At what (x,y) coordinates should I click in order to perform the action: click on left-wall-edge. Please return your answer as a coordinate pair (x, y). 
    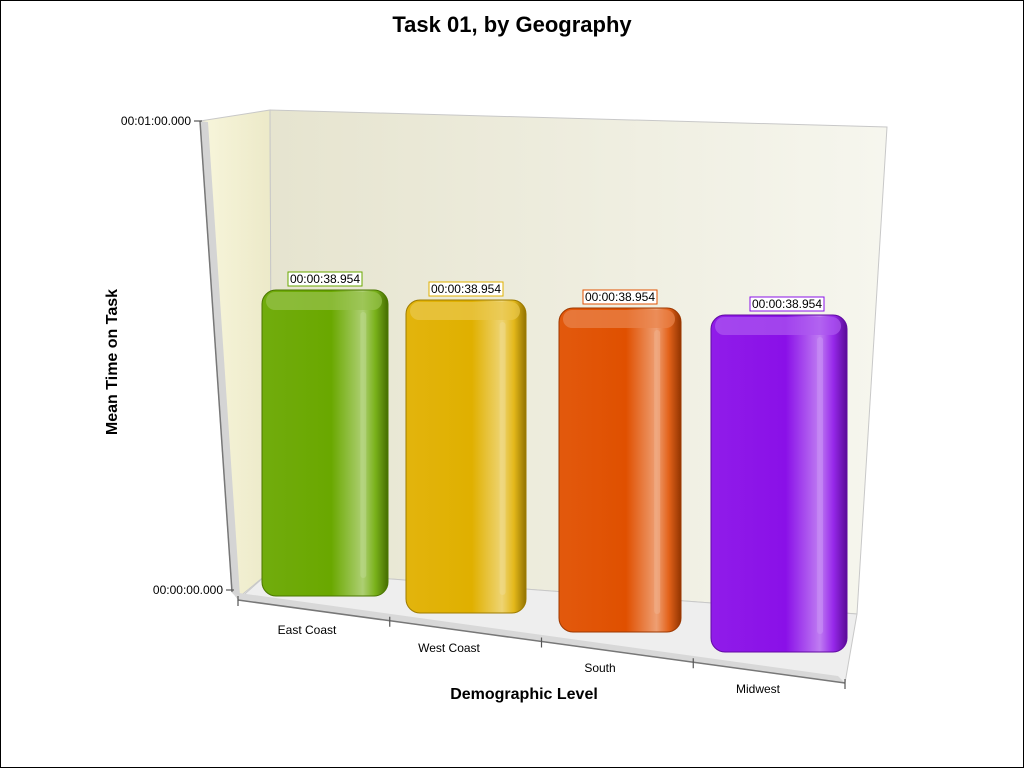
    Looking at the image, I should click on (220, 358).